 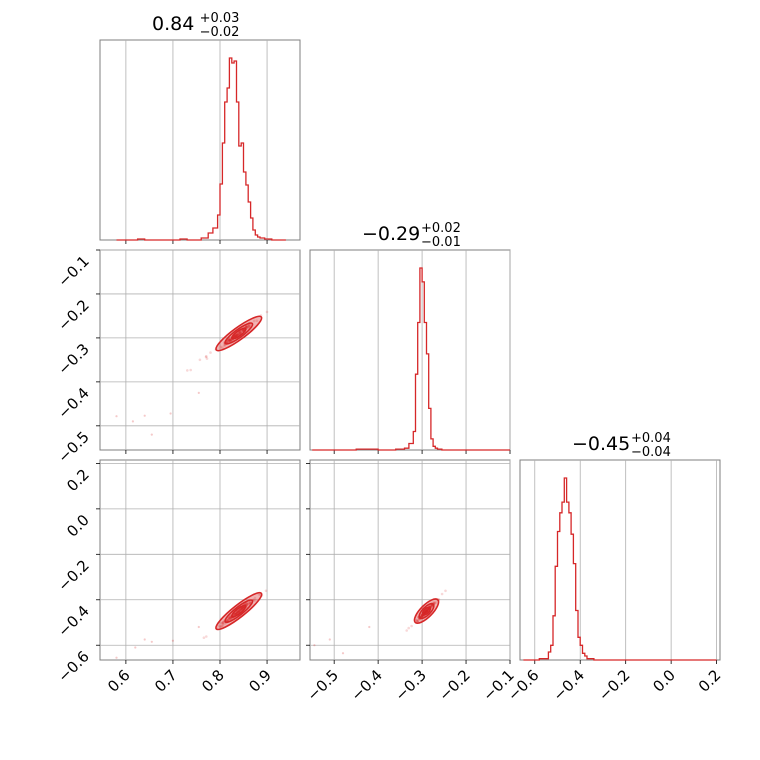 I want to click on title-minus-err: −0.04, so click(x=651, y=452).